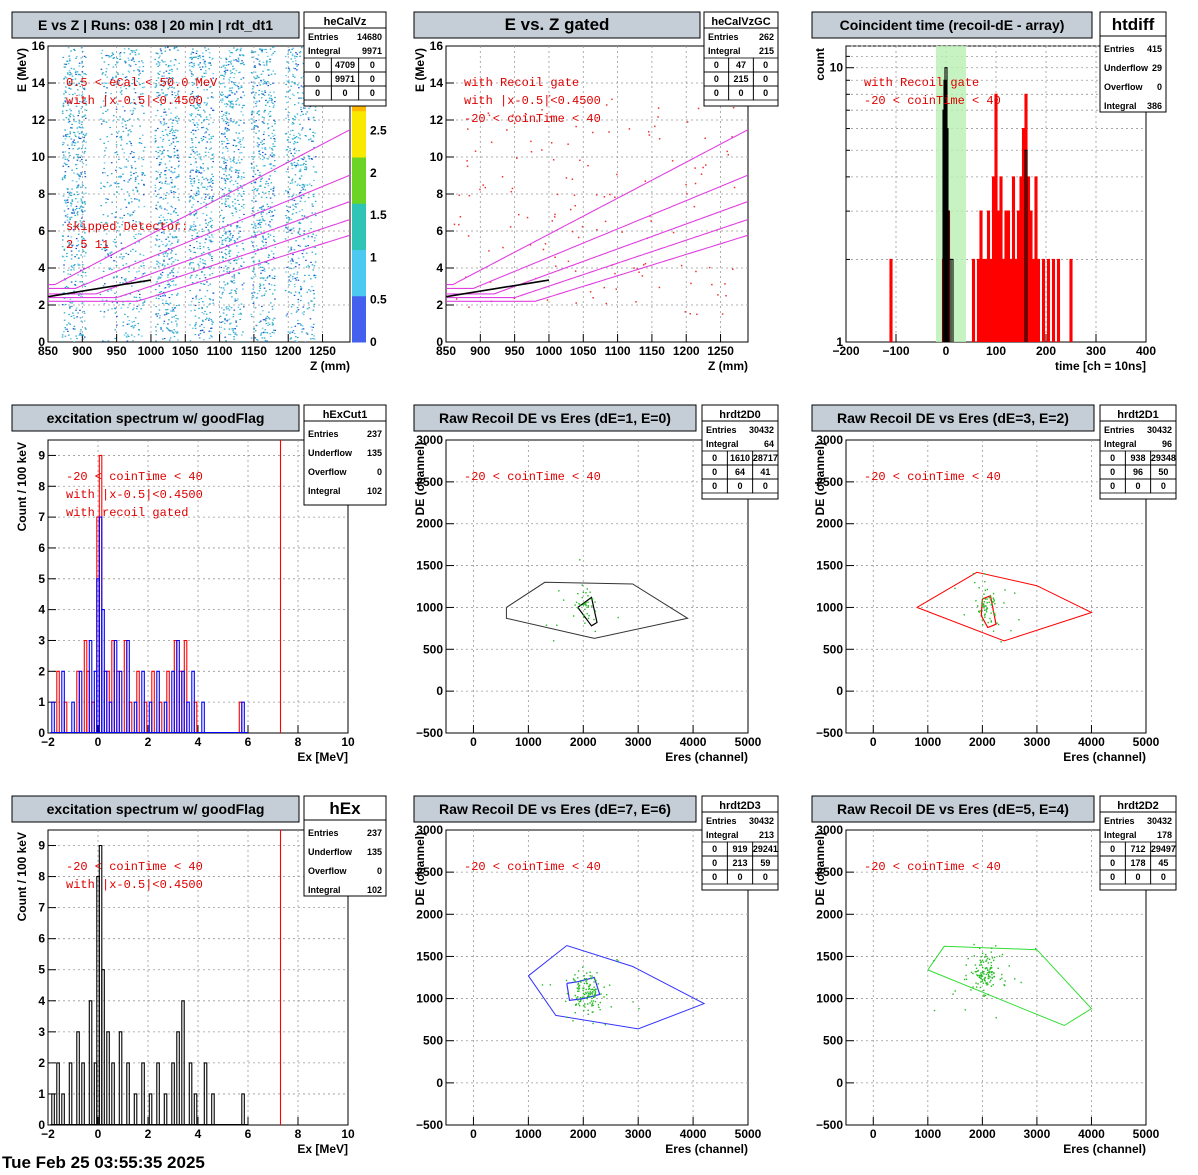  Describe the element at coordinates (345, 22) in the screenshot. I see `stats-name: heCalVz` at that location.